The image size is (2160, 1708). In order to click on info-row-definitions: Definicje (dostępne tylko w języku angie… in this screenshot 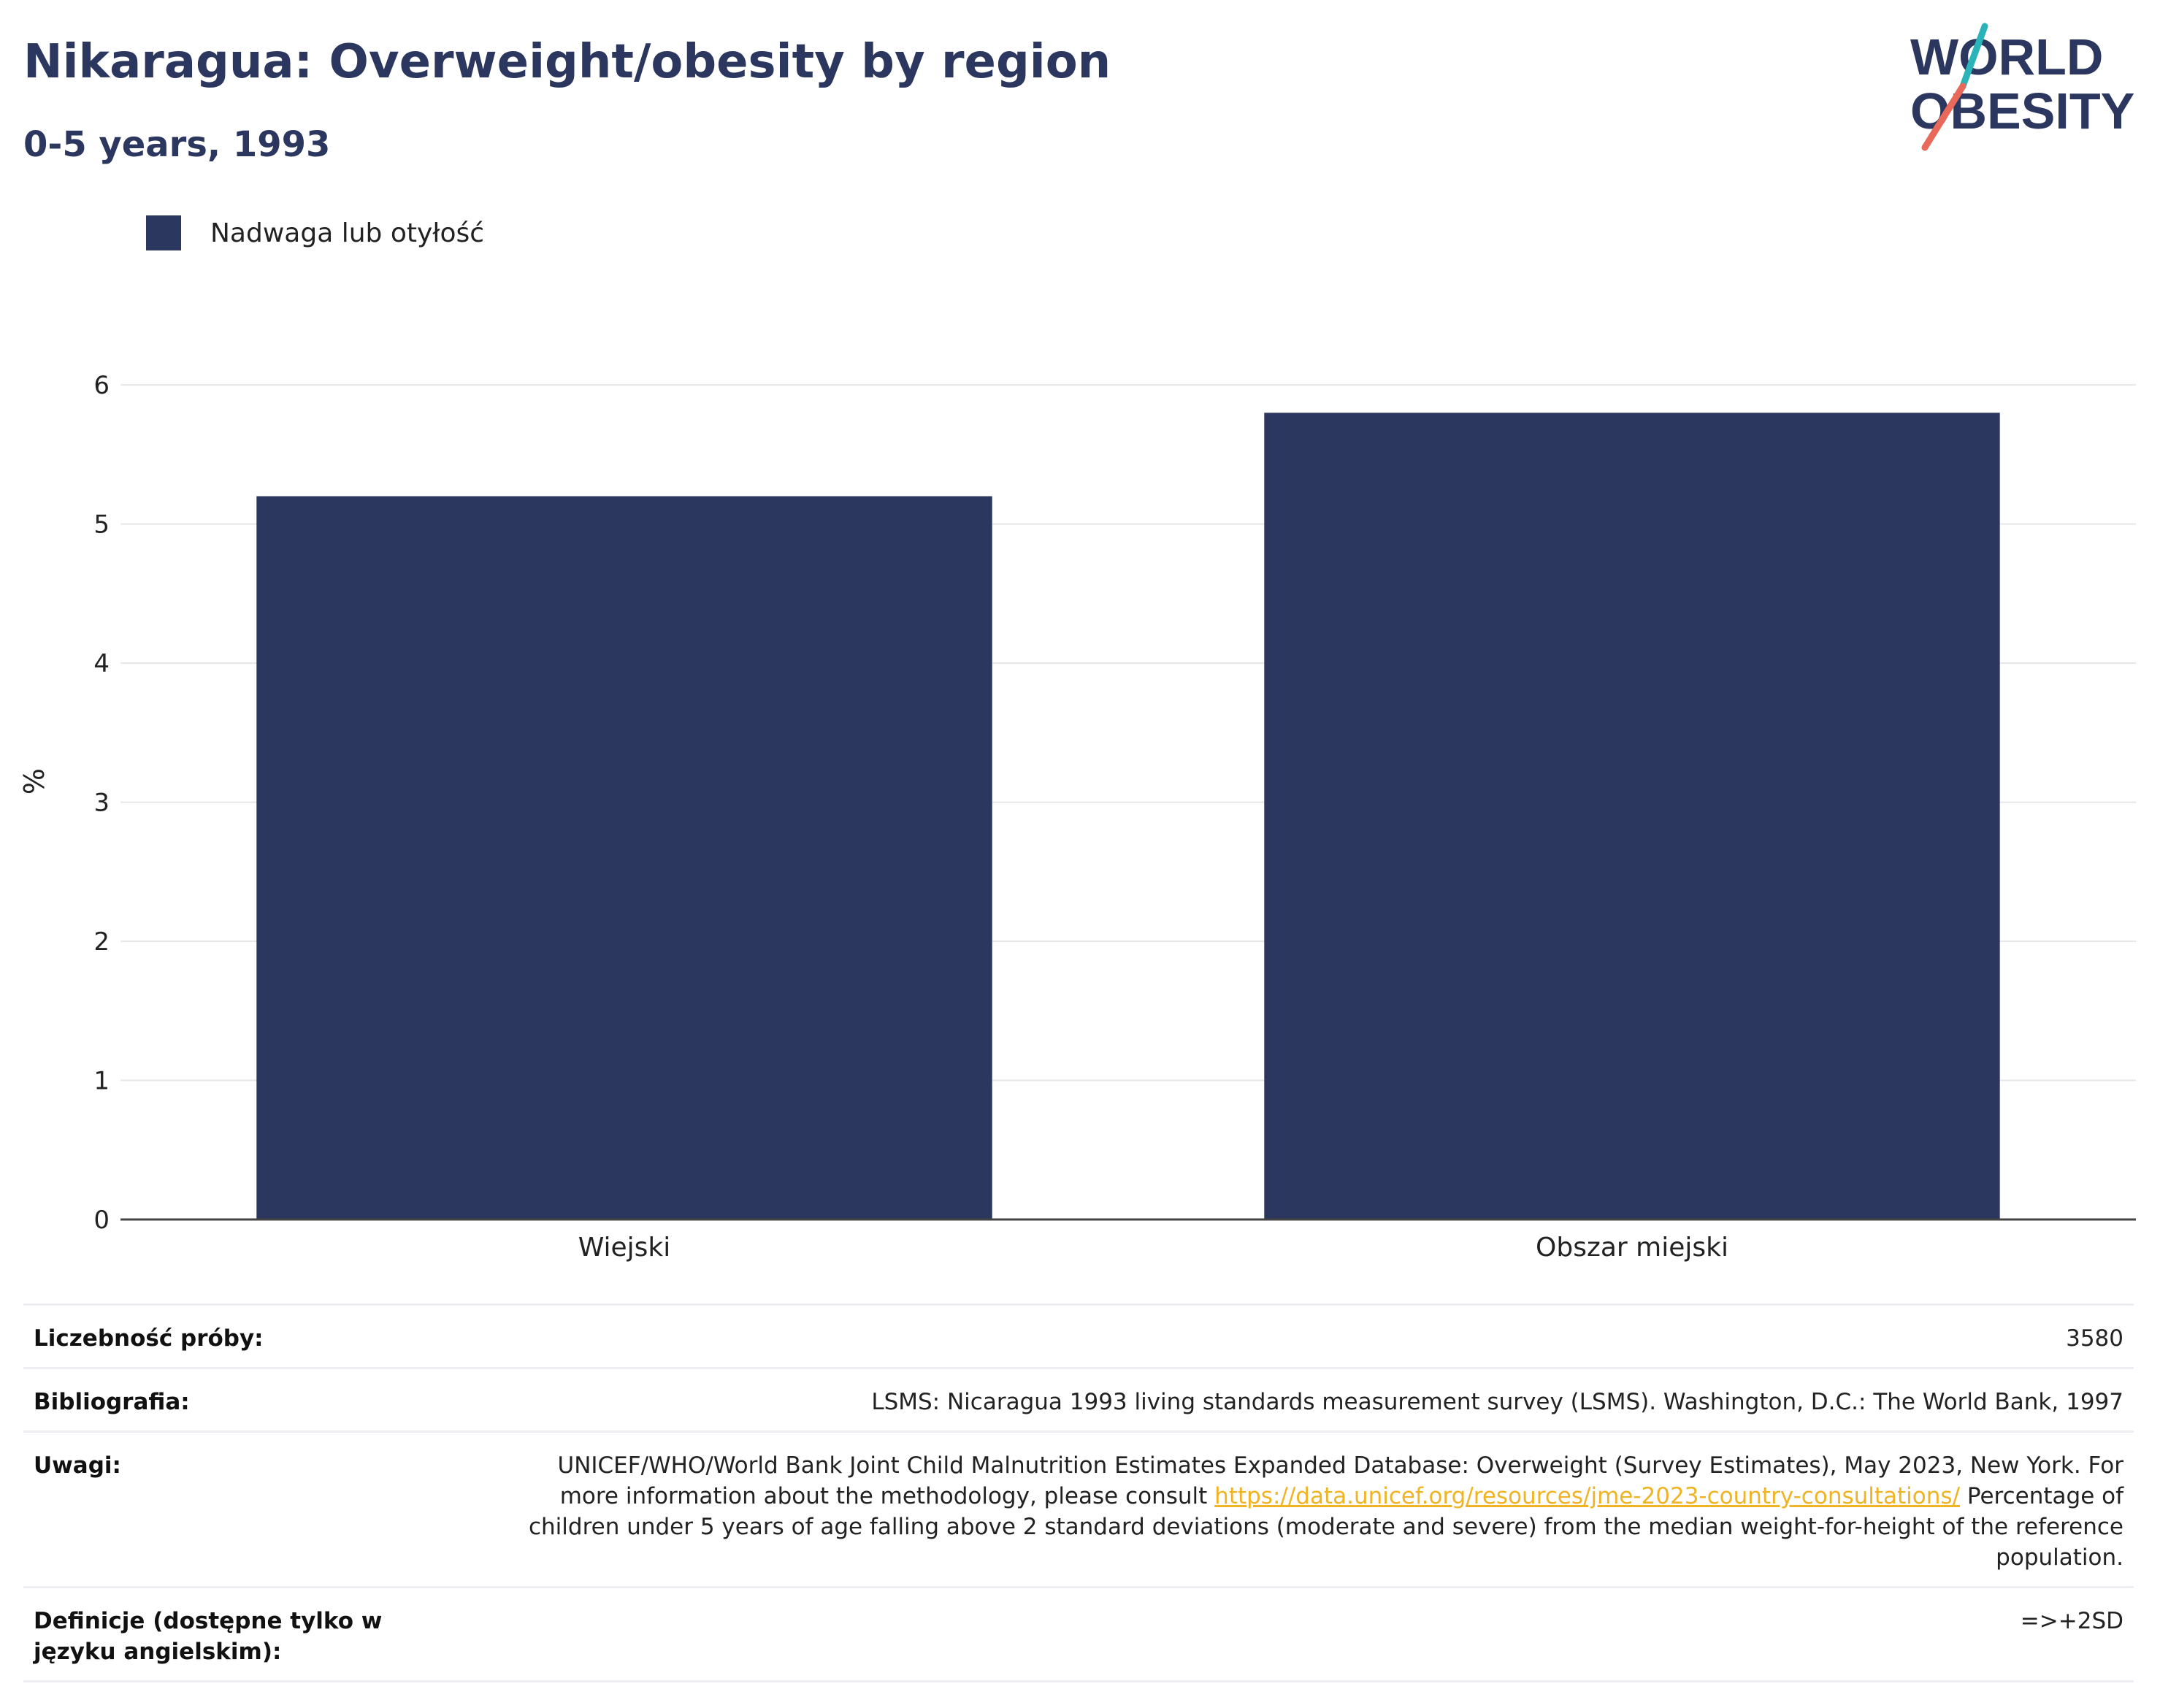, I will do `click(1078, 1634)`.